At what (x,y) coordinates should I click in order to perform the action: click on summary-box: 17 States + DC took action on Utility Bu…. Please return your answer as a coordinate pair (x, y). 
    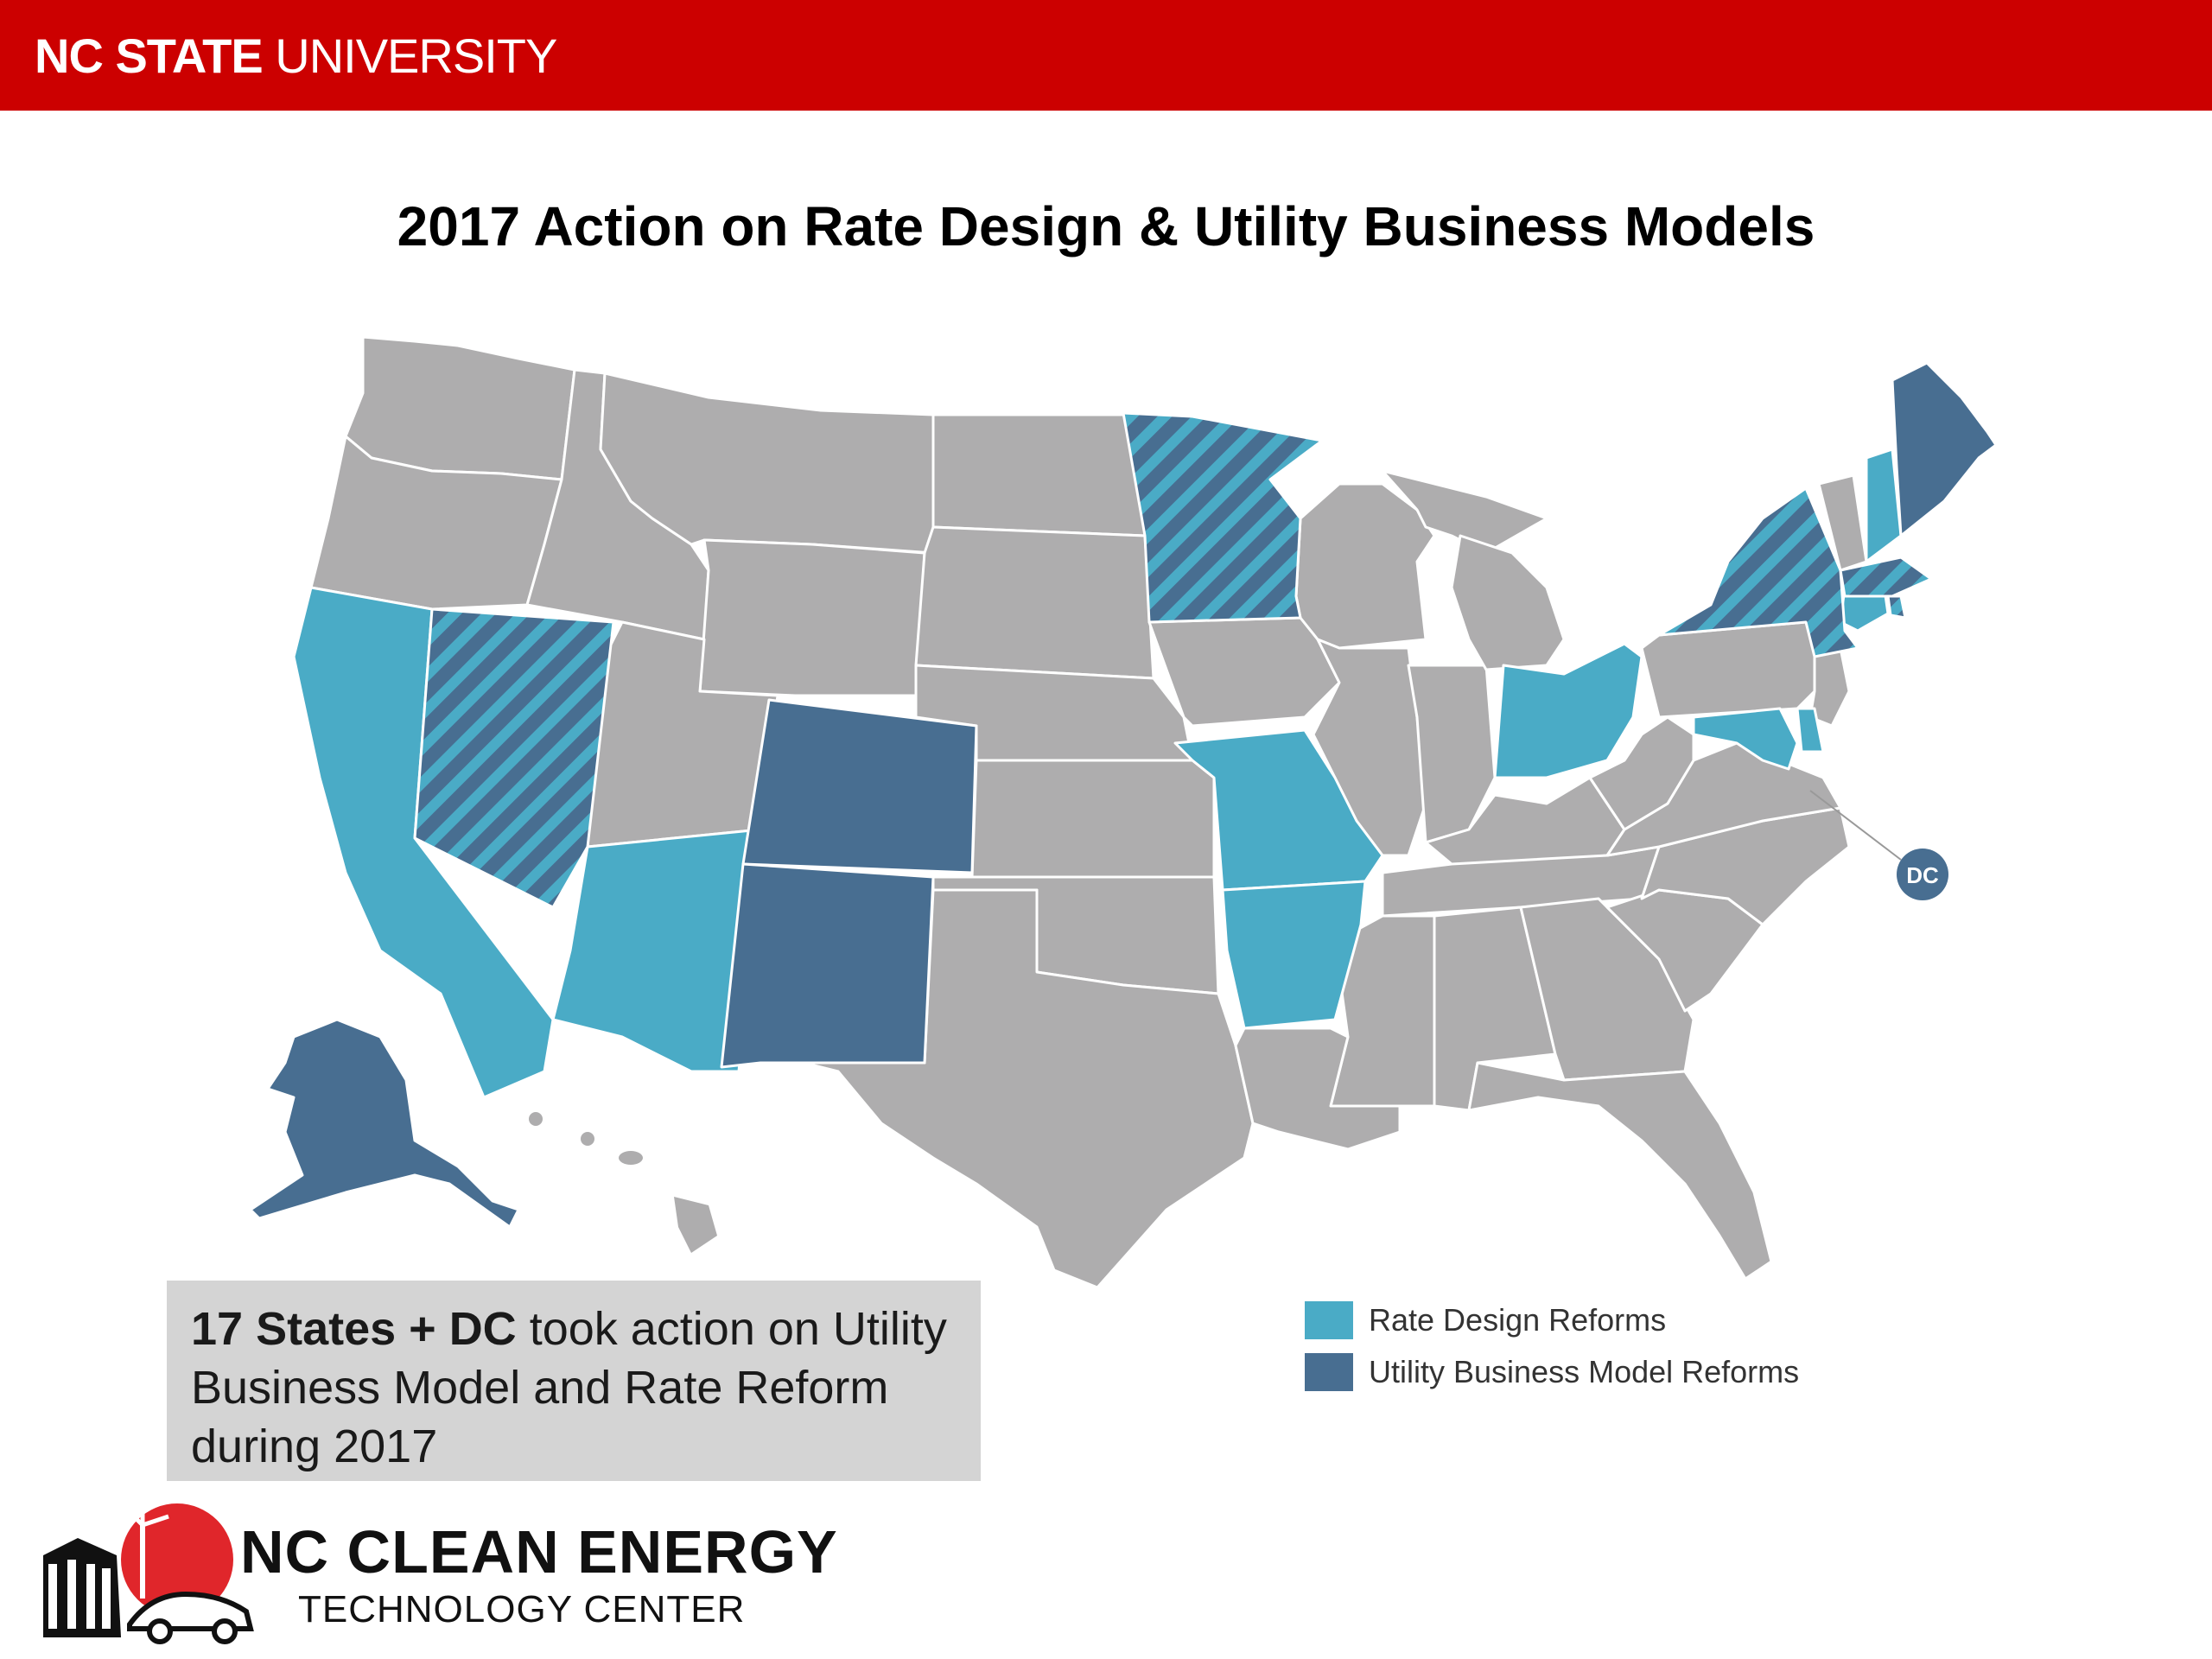
    Looking at the image, I should click on (574, 1381).